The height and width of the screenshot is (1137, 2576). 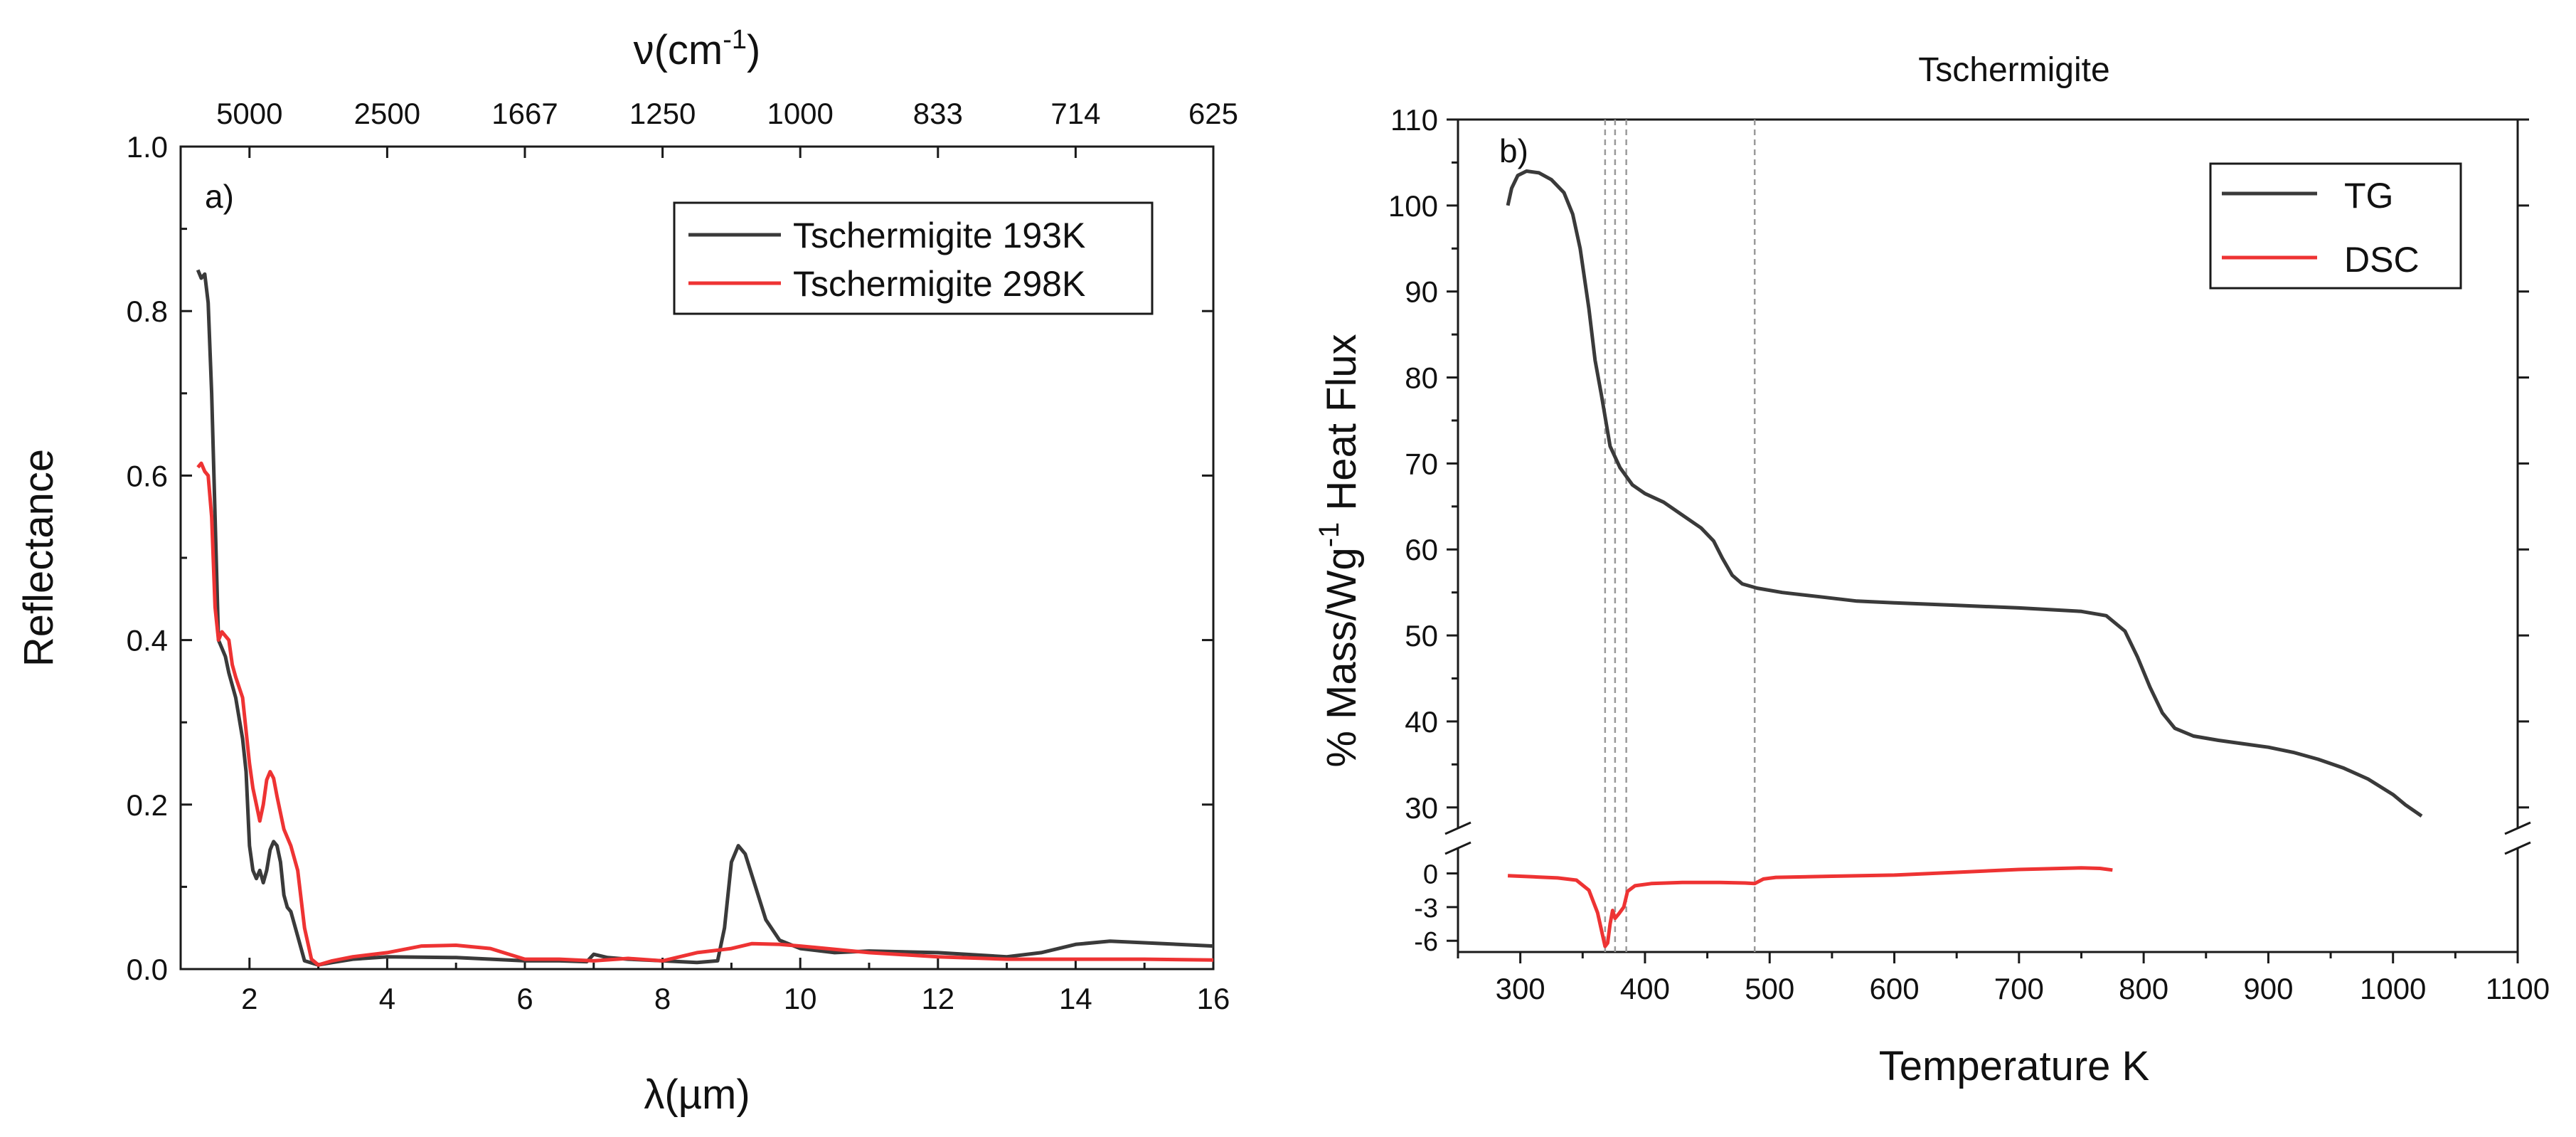 What do you see at coordinates (1426, 942) in the screenshot?
I see `panel-b-lower-y-tick-label: -6` at bounding box center [1426, 942].